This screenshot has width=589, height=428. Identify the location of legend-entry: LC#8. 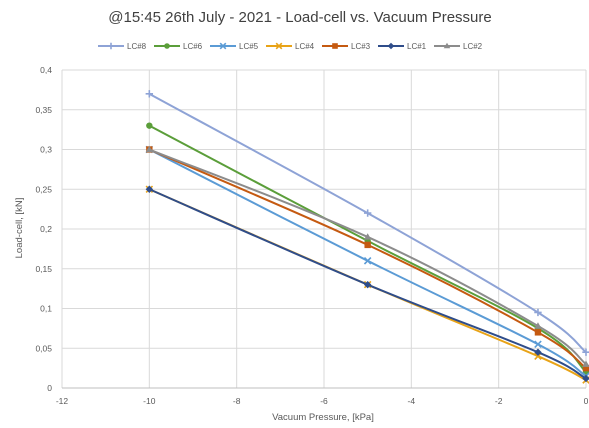
(137, 46).